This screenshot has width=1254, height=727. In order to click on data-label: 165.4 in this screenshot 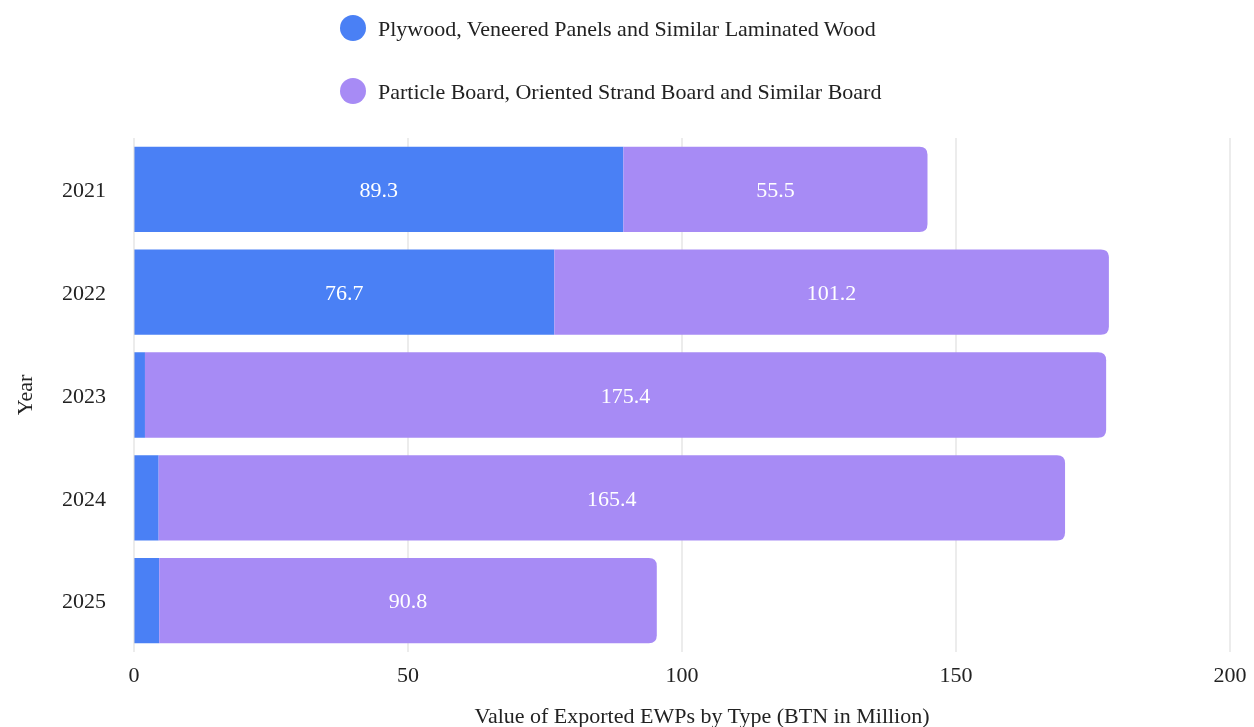, I will do `click(612, 498)`.